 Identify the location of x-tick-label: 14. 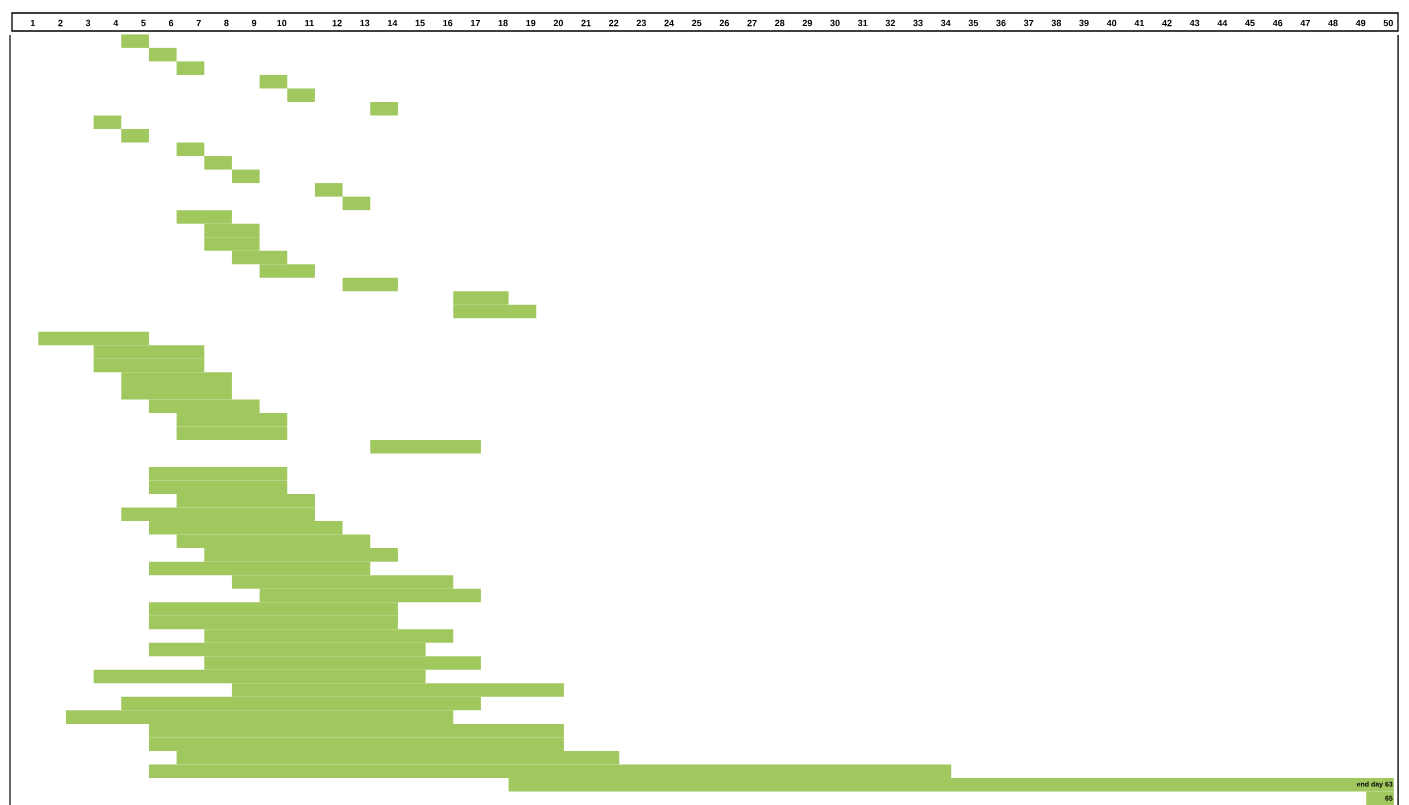
(392, 23).